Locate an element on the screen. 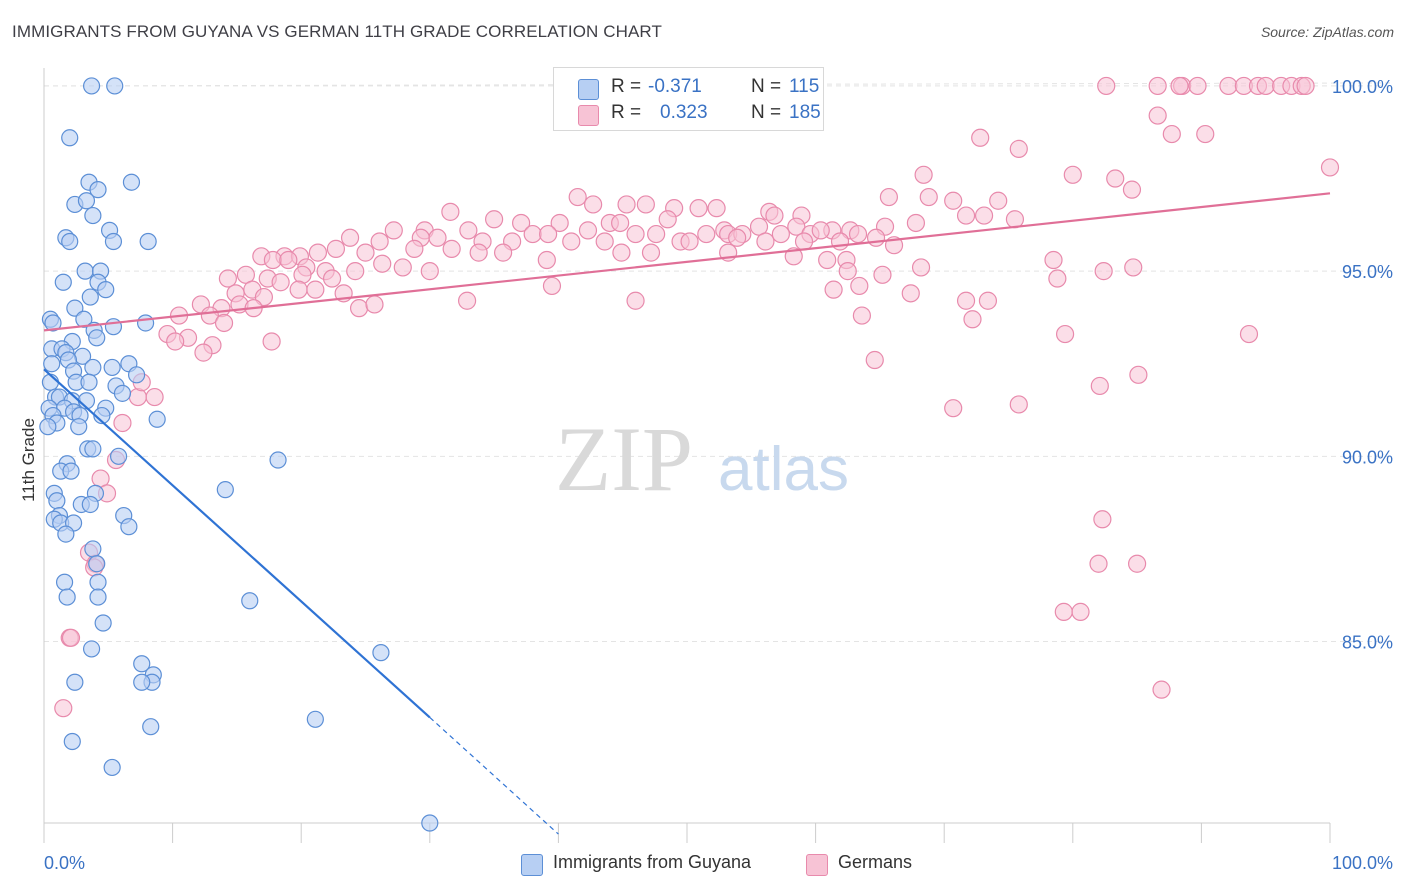  legend-n-label: N = is located at coordinates (766, 112).